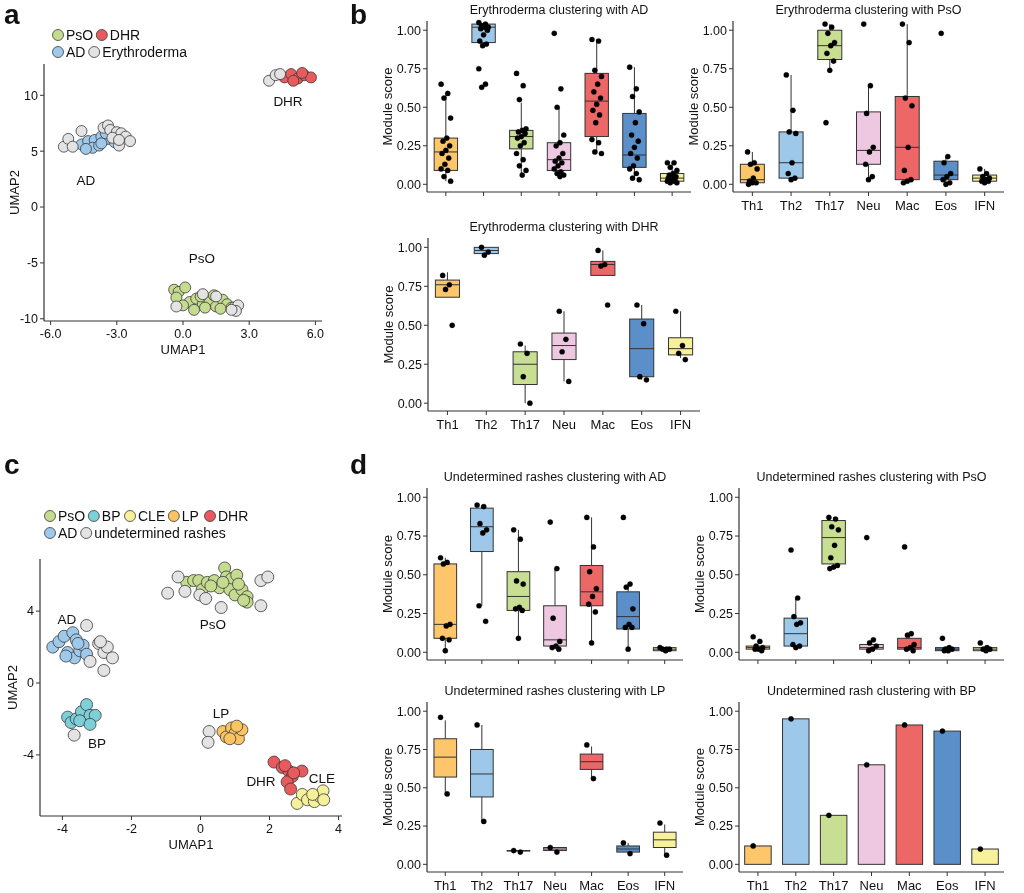  I want to click on legend-label: undetermined rashes, so click(160, 532).